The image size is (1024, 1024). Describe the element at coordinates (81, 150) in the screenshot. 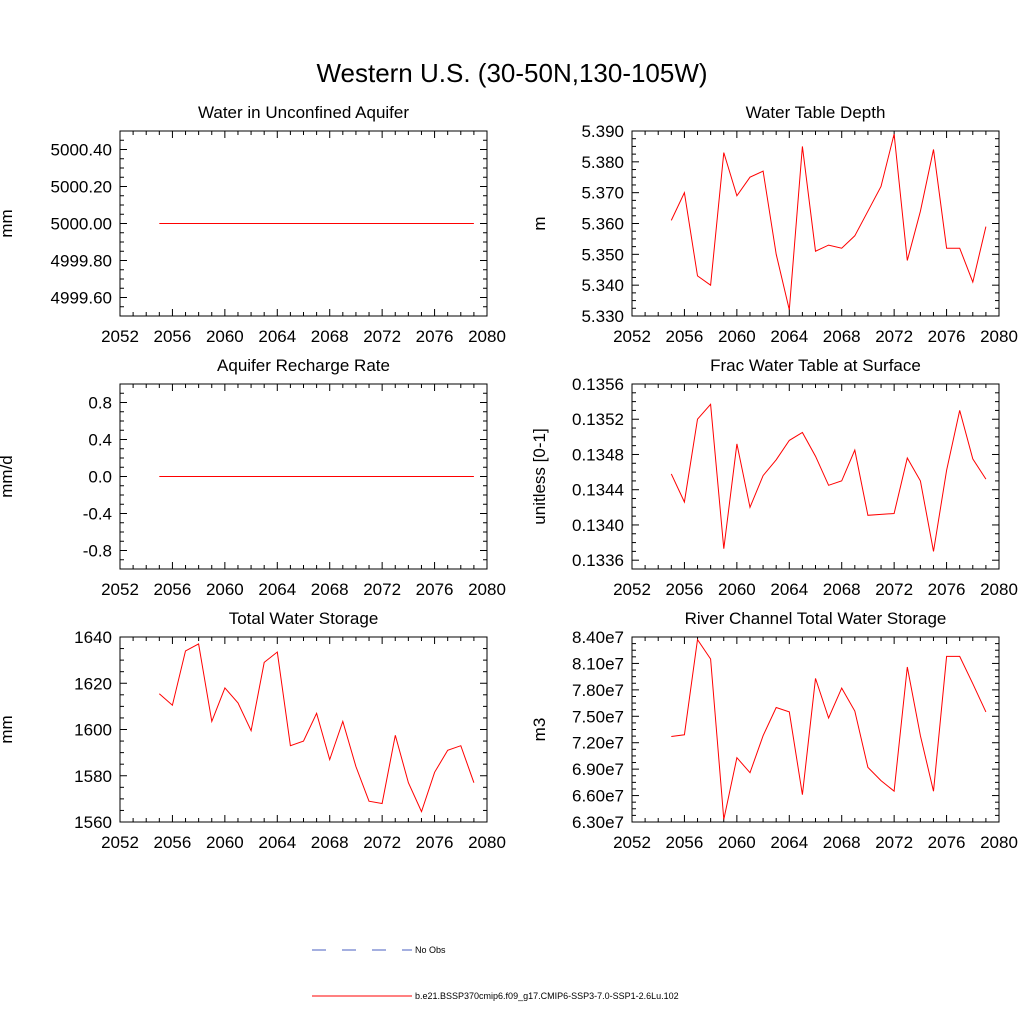

I see `y-tick-label: 5000.40` at that location.